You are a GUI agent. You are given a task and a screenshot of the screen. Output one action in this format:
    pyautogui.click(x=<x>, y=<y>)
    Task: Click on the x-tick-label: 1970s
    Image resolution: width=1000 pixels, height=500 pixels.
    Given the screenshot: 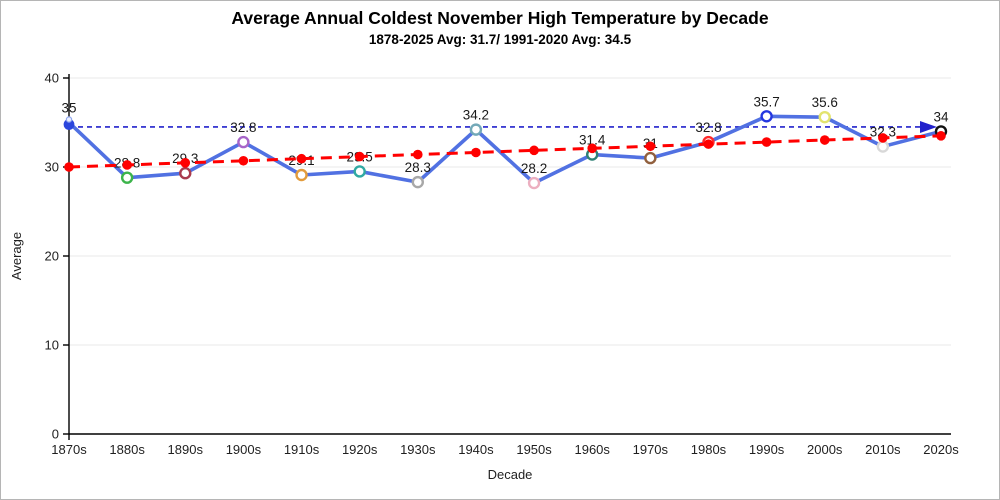 What is the action you would take?
    pyautogui.click(x=651, y=449)
    